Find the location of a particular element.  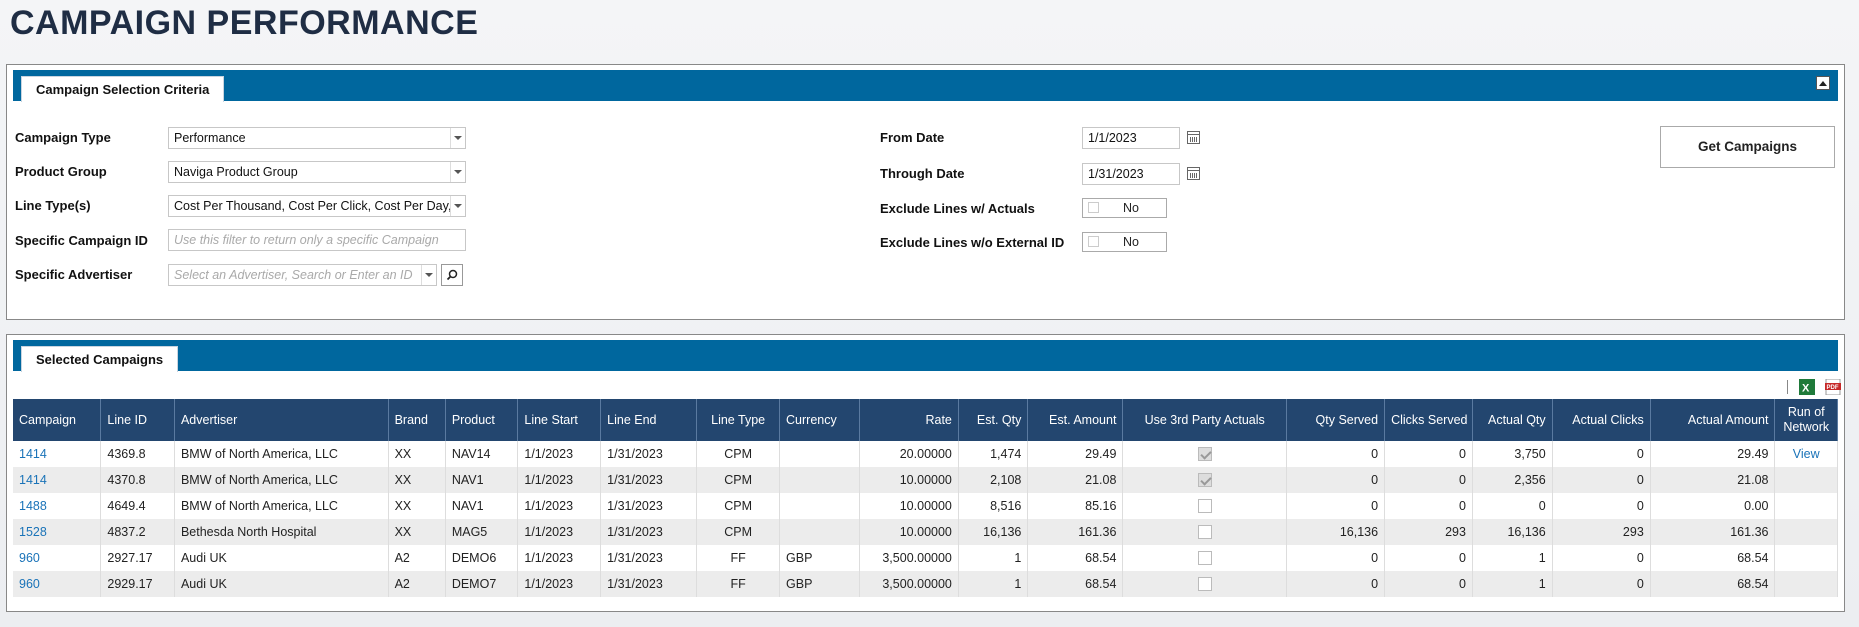

get-campaigns-button: Get Campaigns is located at coordinates (1747, 147).